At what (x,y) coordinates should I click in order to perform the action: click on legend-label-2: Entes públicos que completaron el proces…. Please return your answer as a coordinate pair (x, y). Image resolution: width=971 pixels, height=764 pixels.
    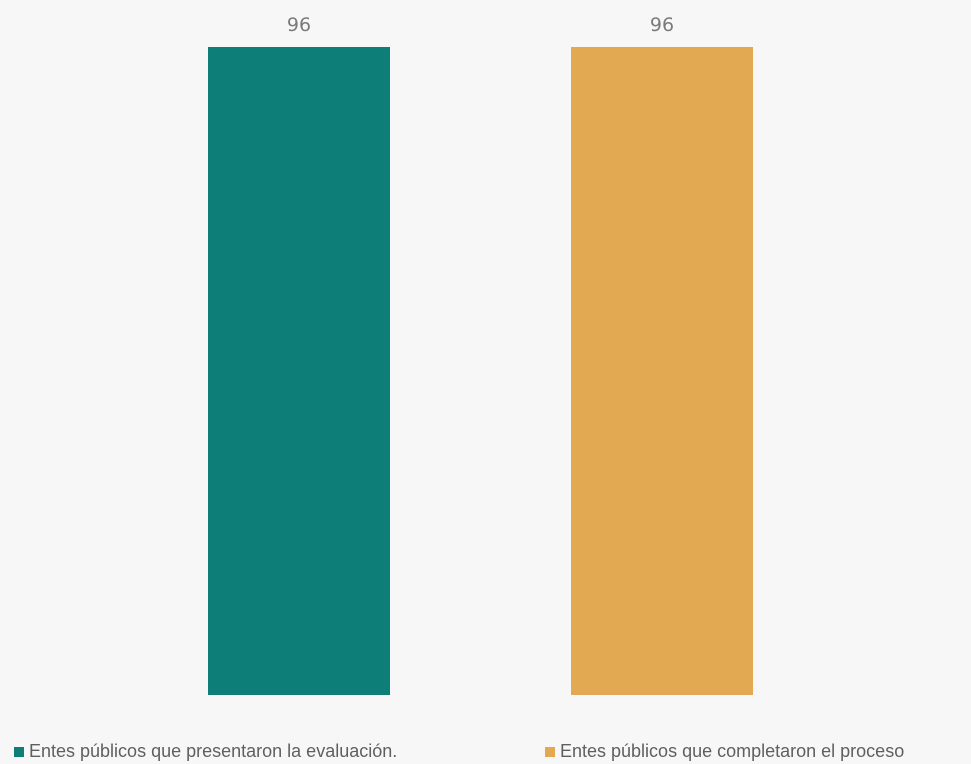
    Looking at the image, I should click on (732, 751).